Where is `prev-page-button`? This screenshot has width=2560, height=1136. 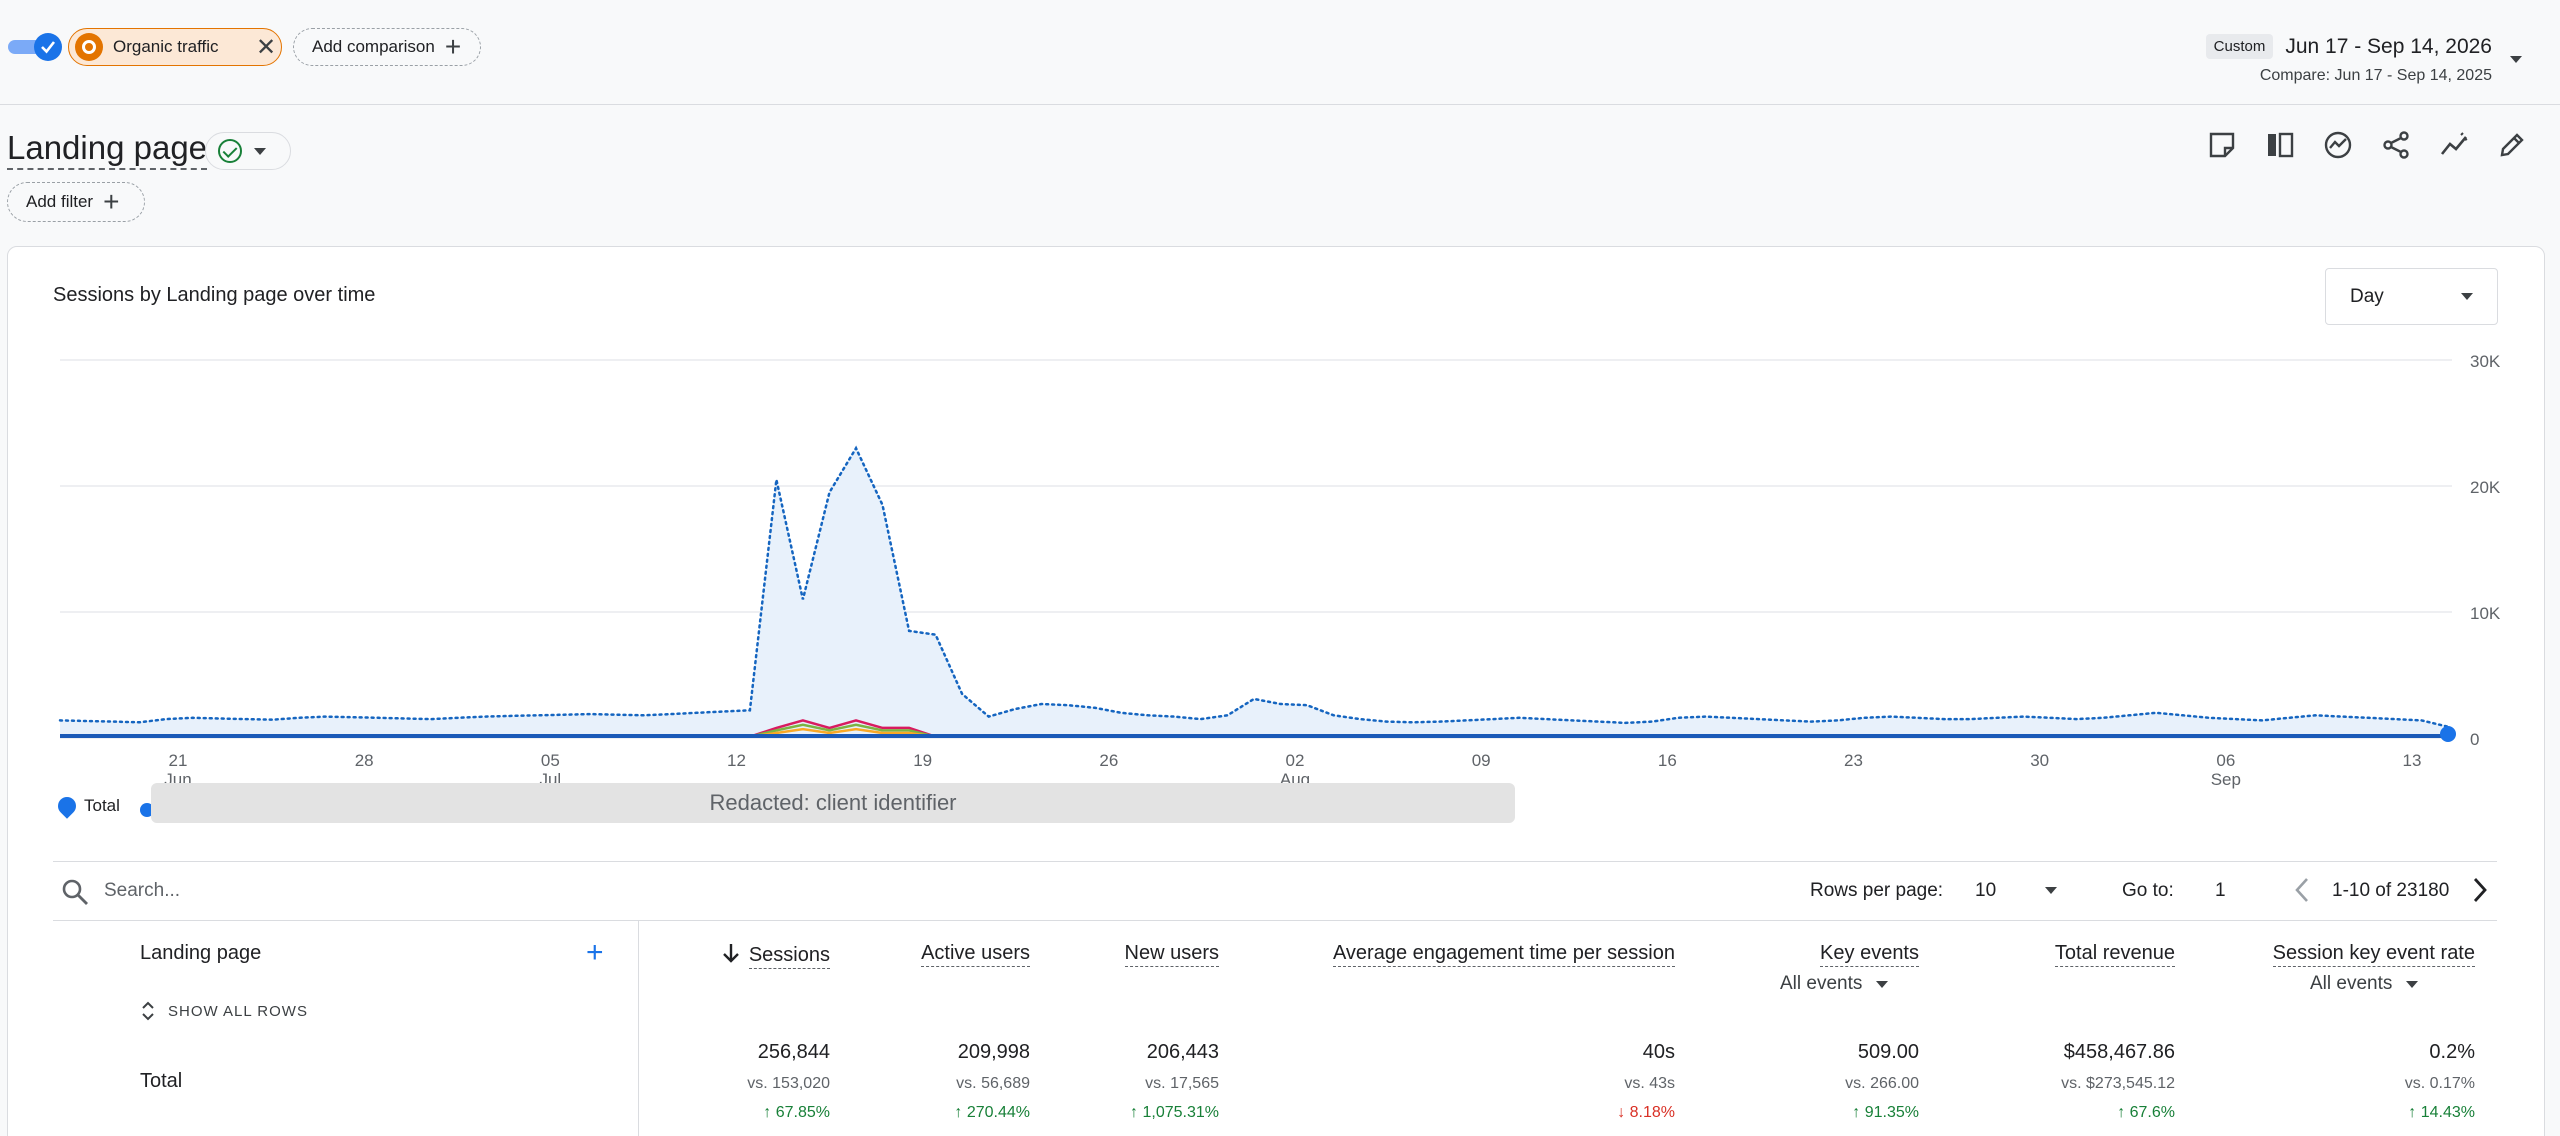 prev-page-button is located at coordinates (2302, 890).